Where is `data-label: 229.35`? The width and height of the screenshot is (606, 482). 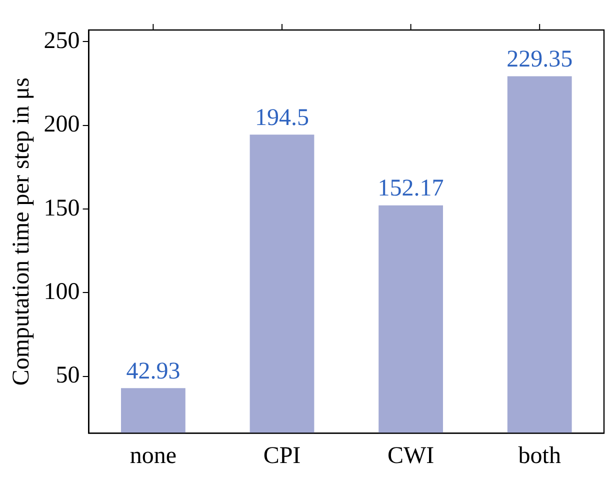 data-label: 229.35 is located at coordinates (539, 59).